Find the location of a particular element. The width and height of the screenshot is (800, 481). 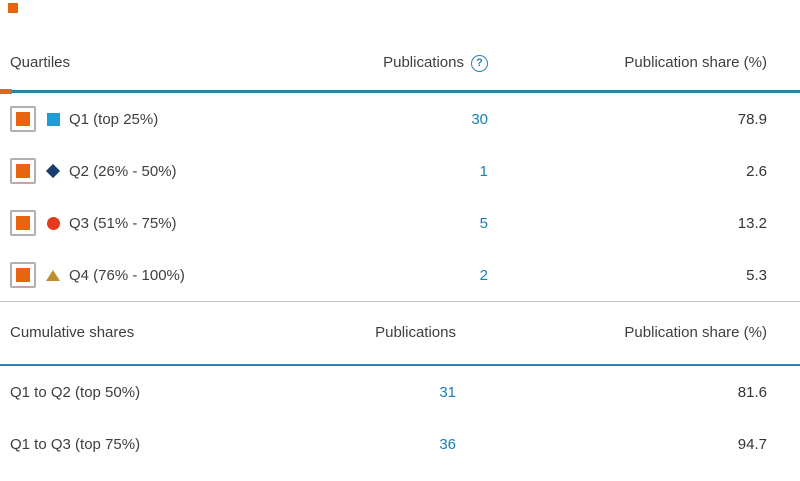

section-divider-line is located at coordinates (400, 301).